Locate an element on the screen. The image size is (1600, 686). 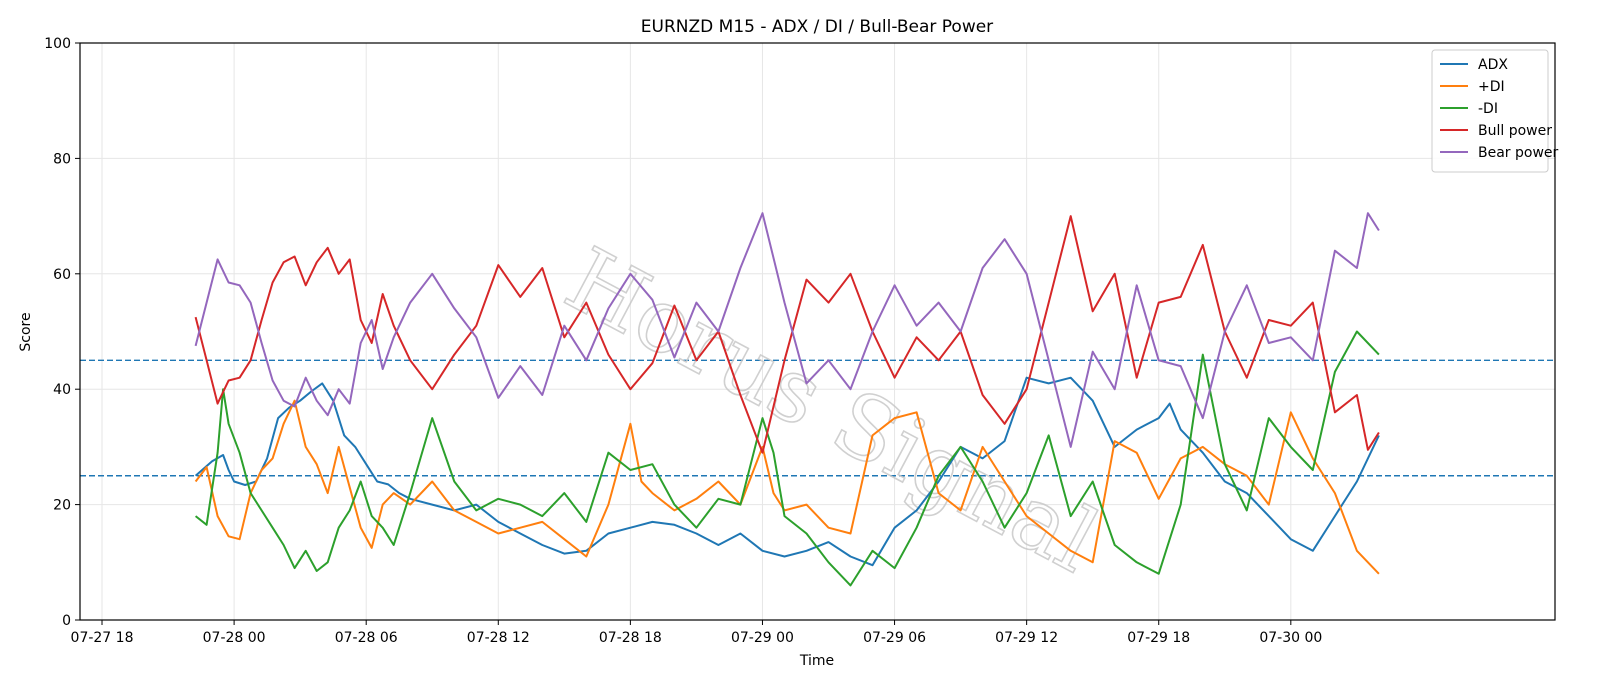
x-tick-label: 07-29 12 is located at coordinates (1026, 638).